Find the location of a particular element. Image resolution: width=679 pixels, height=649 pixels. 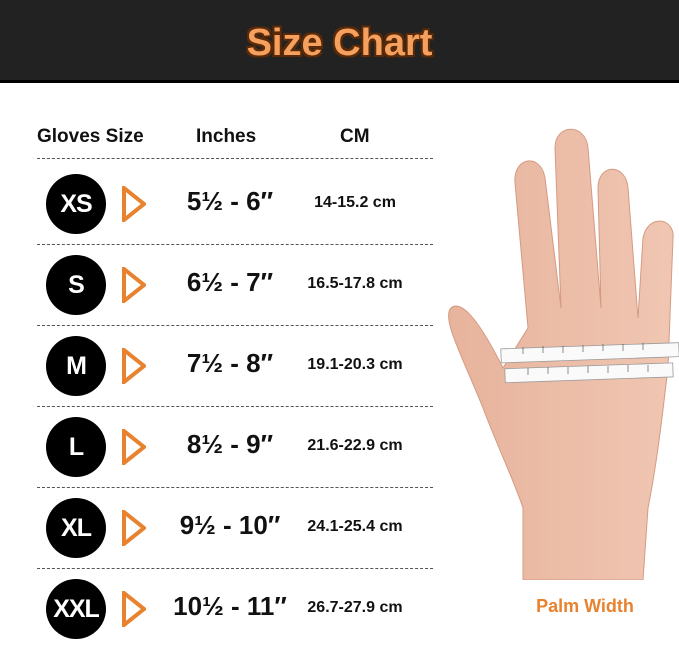

inches-value: 9½ - 10″ is located at coordinates (230, 525).